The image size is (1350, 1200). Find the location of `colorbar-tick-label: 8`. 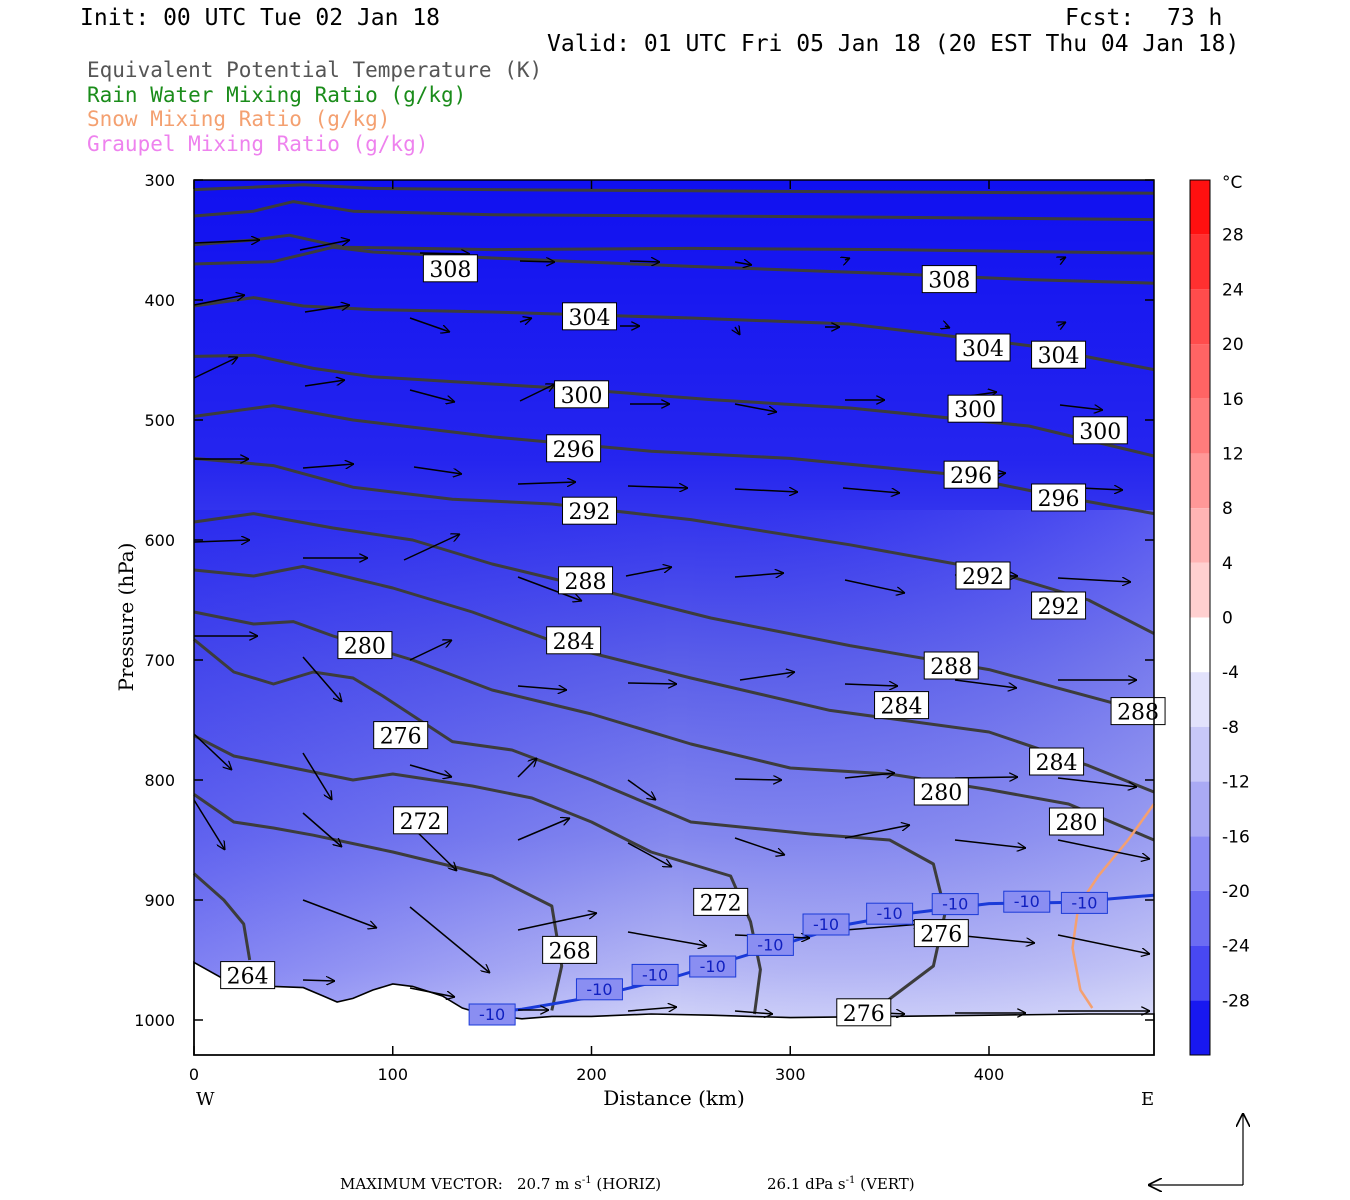

colorbar-tick-label: 8 is located at coordinates (1227, 509).